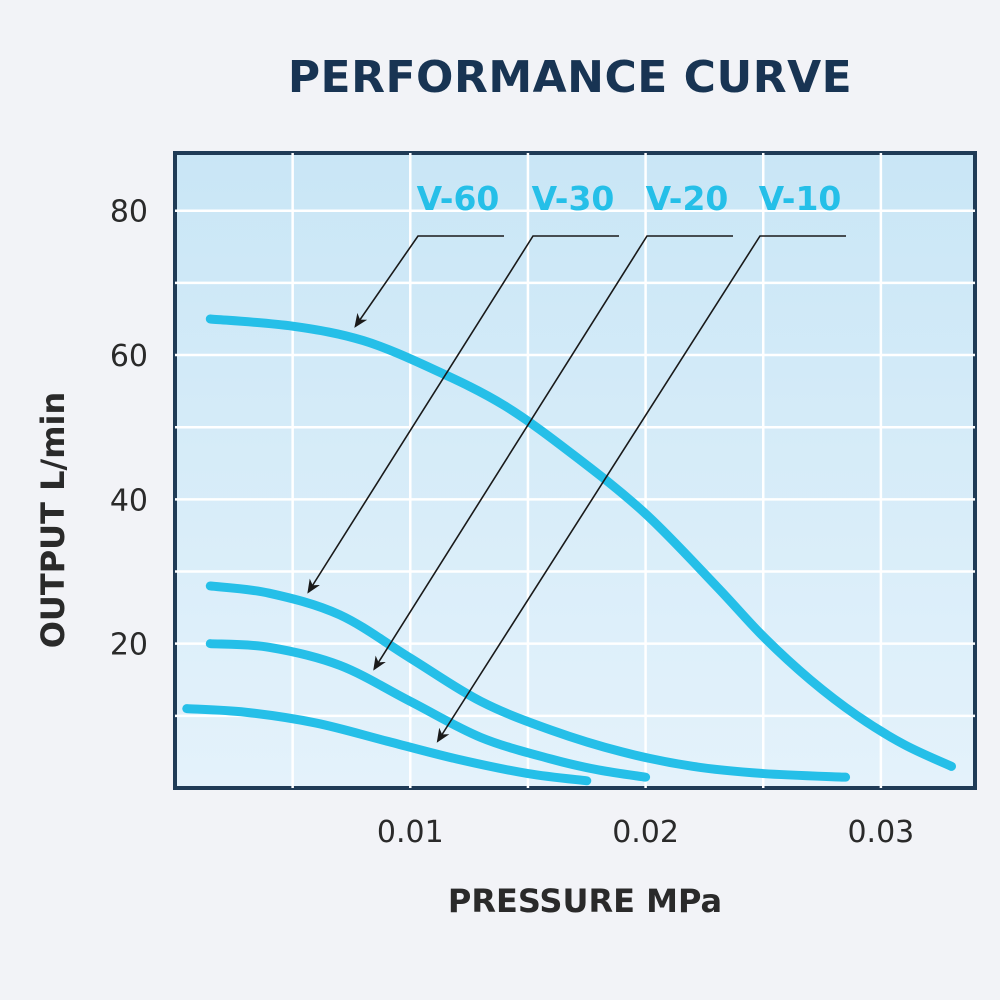  What do you see at coordinates (570, 77) in the screenshot?
I see `chart-title: PERFORMANCE CURVE` at bounding box center [570, 77].